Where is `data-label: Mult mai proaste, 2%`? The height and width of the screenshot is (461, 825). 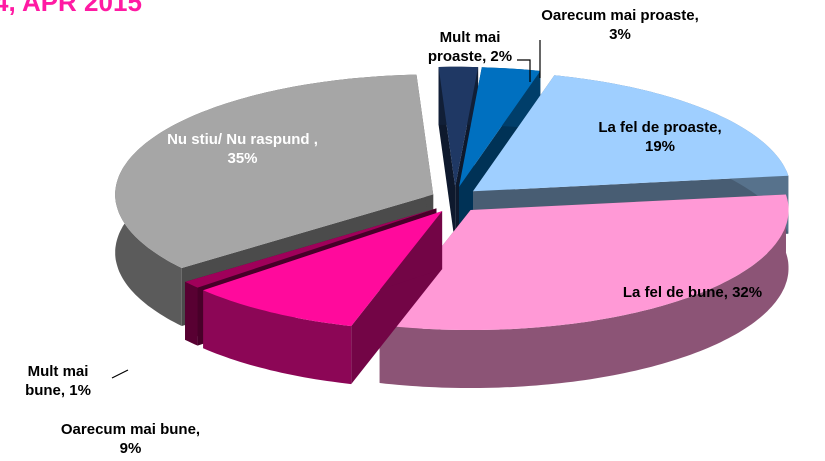
data-label: Mult mai proaste, 2% is located at coordinates (470, 47).